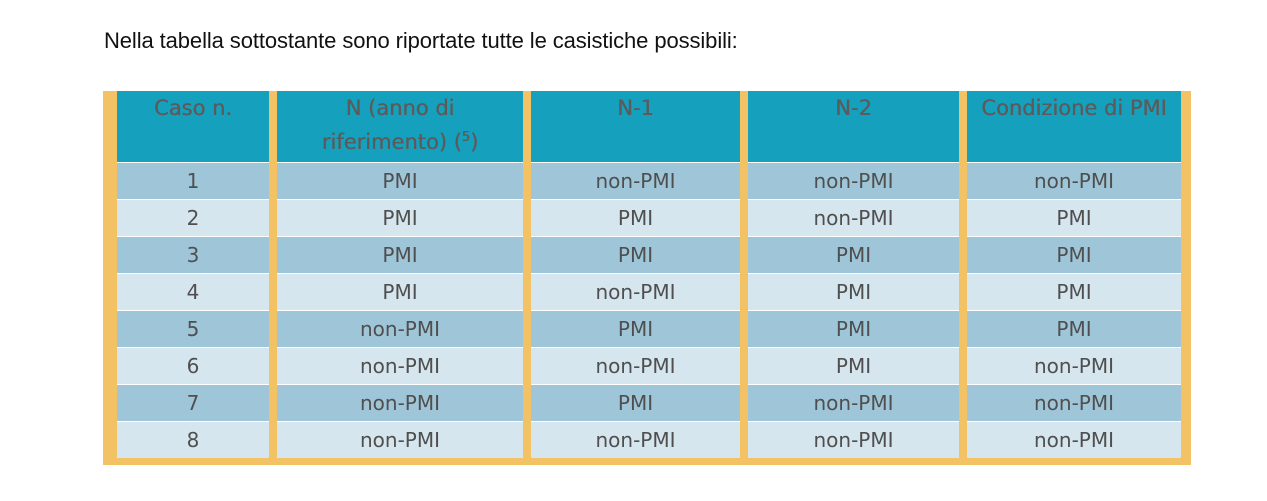 This screenshot has height=501, width=1267. I want to click on header-condizione: Condizione di PMI, so click(1074, 126).